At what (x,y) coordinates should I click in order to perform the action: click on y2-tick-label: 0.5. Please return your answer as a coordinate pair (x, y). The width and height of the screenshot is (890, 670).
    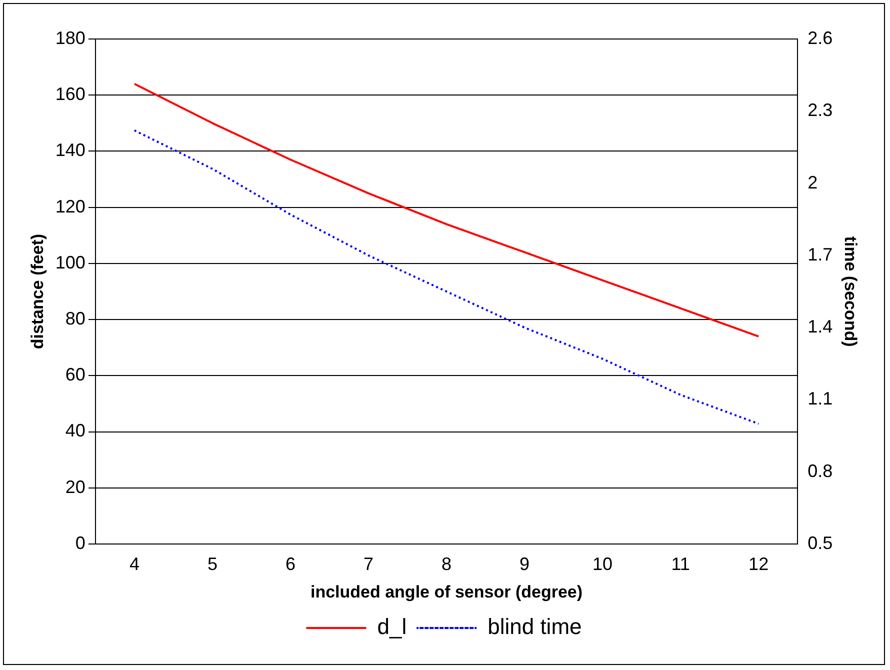
    Looking at the image, I should click on (820, 542).